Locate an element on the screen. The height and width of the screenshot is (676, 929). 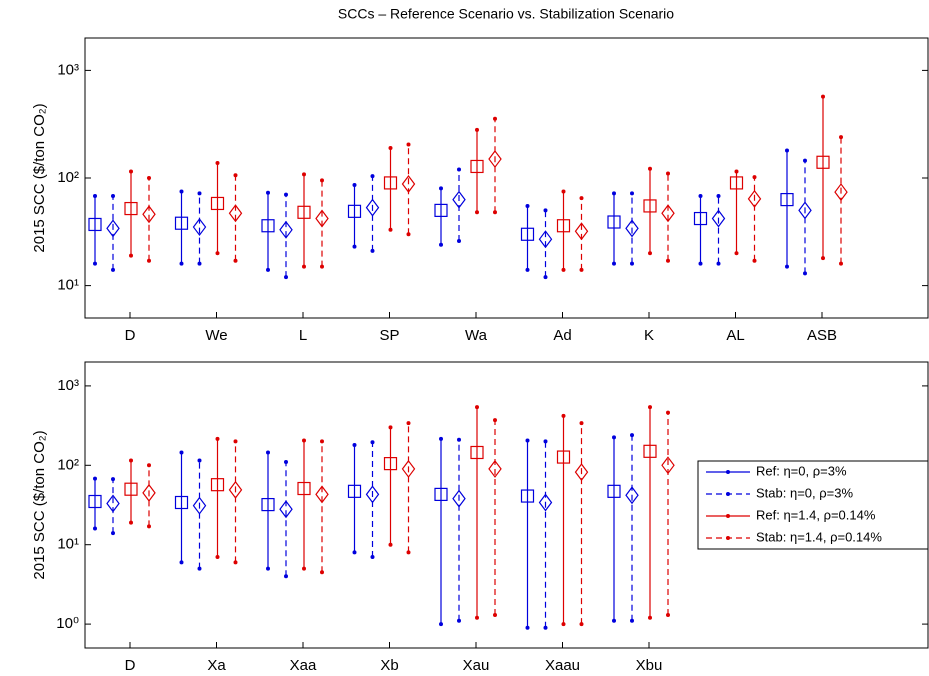
x-tick-label: Xb is located at coordinates (389, 665).